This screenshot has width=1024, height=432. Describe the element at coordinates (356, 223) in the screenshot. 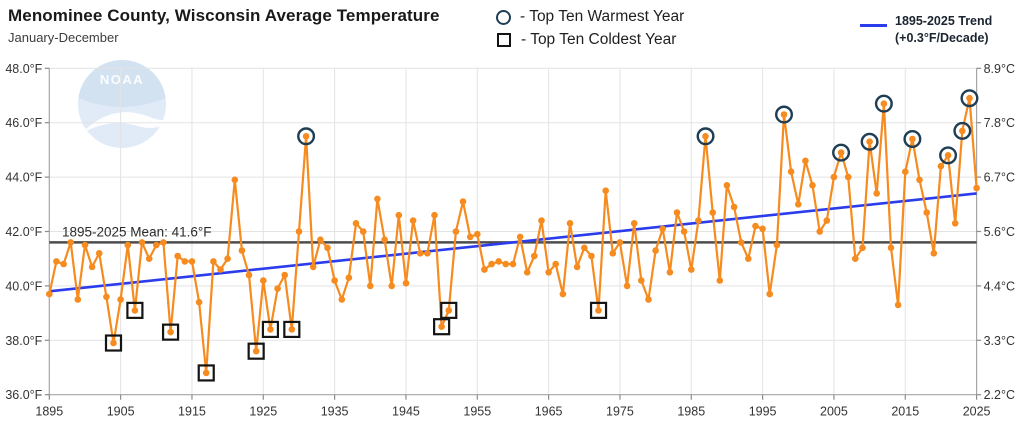

I see `data-point-1938` at that location.